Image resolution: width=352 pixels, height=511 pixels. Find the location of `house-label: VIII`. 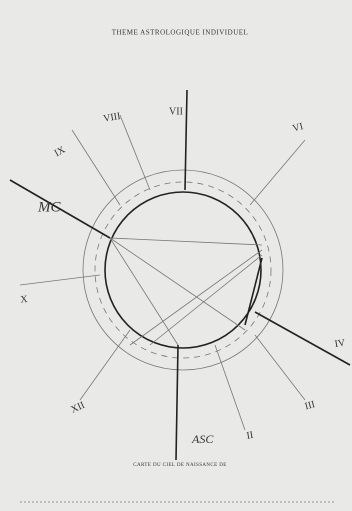

house-label: VIII is located at coordinates (112, 118).